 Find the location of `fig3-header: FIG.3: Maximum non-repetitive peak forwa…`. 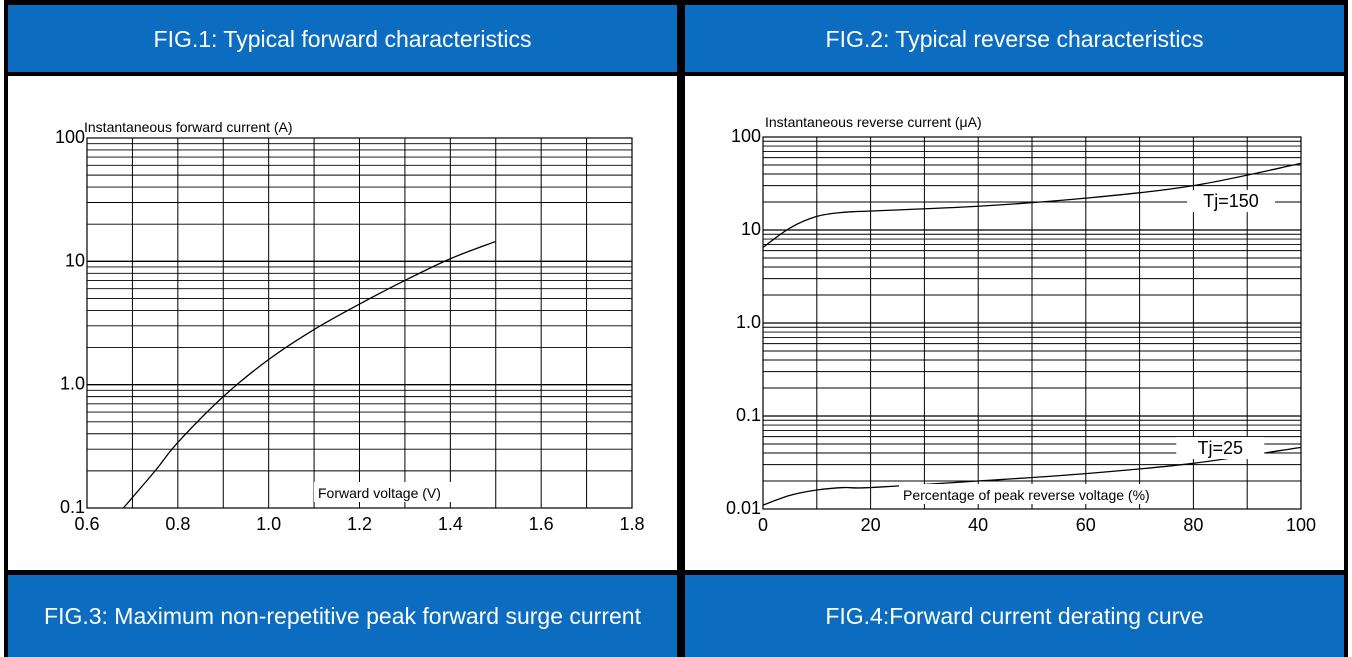

fig3-header: FIG.3: Maximum non-repetitive peak forwa… is located at coordinates (342, 616).